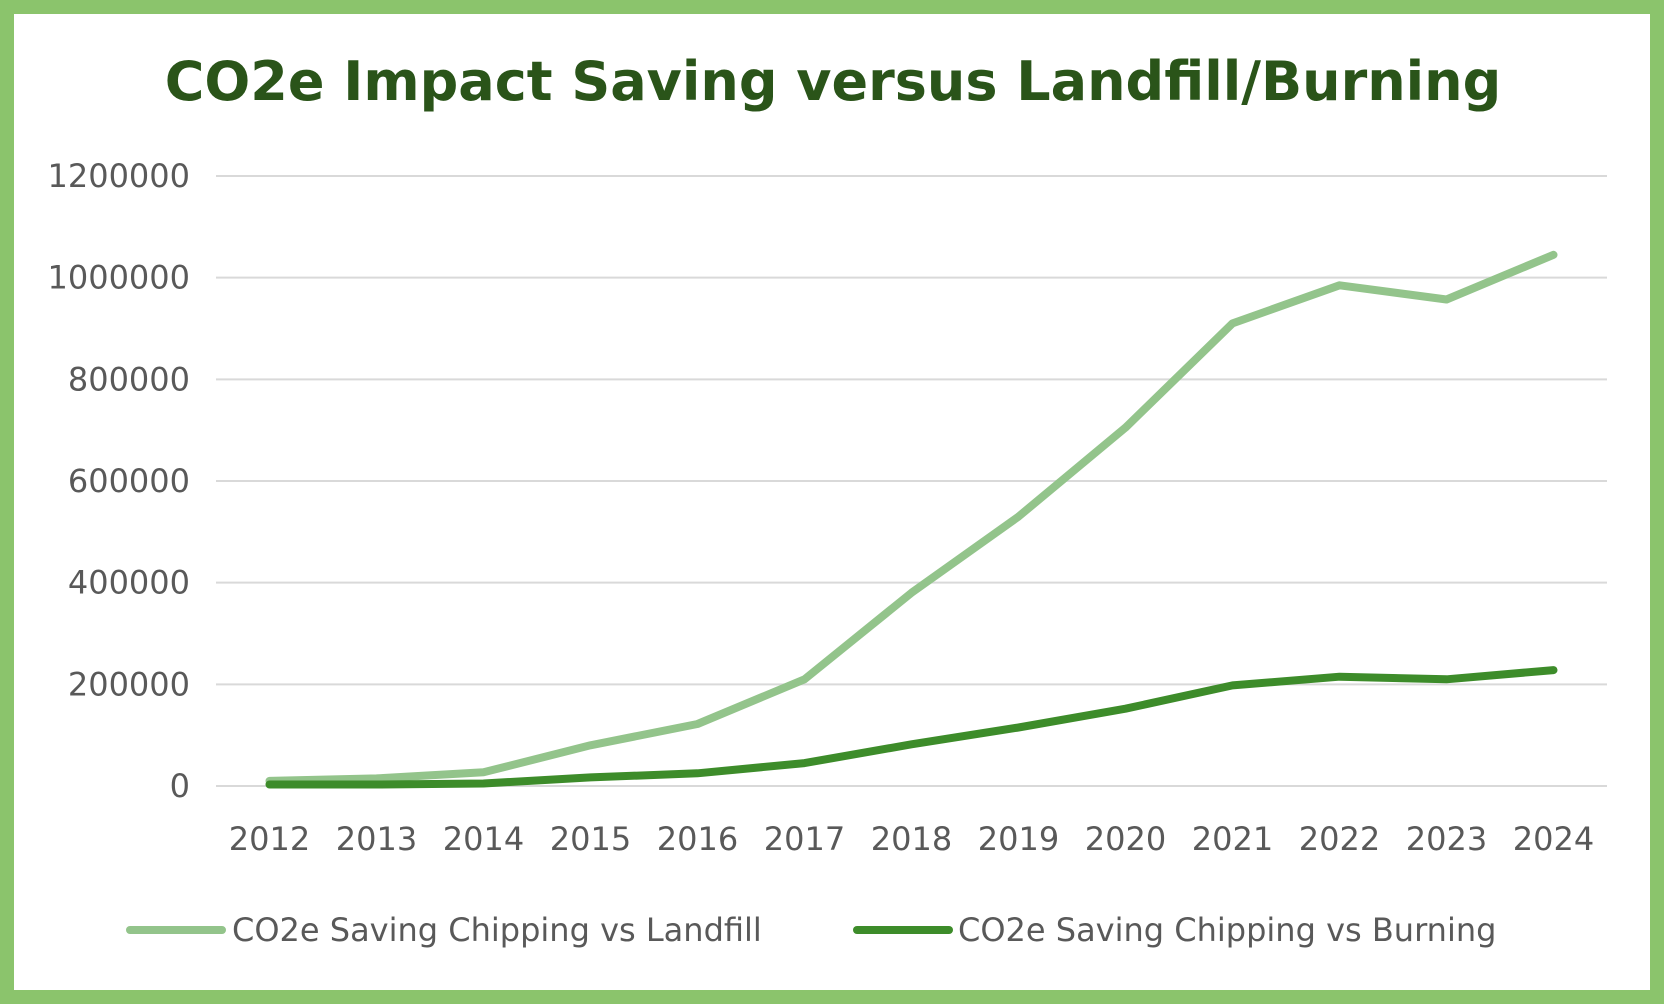 The width and height of the screenshot is (1664, 1004). Describe the element at coordinates (118, 278) in the screenshot. I see `y-tick-label: 1000000` at that location.